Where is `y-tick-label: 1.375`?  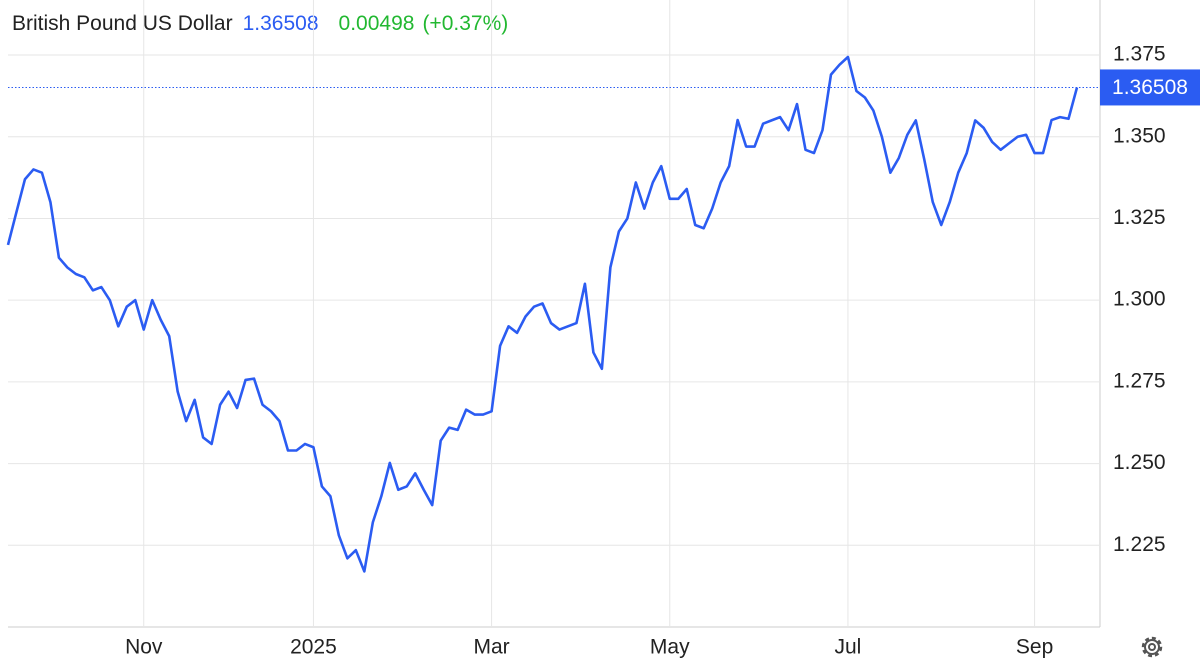
y-tick-label: 1.375 is located at coordinates (1139, 54).